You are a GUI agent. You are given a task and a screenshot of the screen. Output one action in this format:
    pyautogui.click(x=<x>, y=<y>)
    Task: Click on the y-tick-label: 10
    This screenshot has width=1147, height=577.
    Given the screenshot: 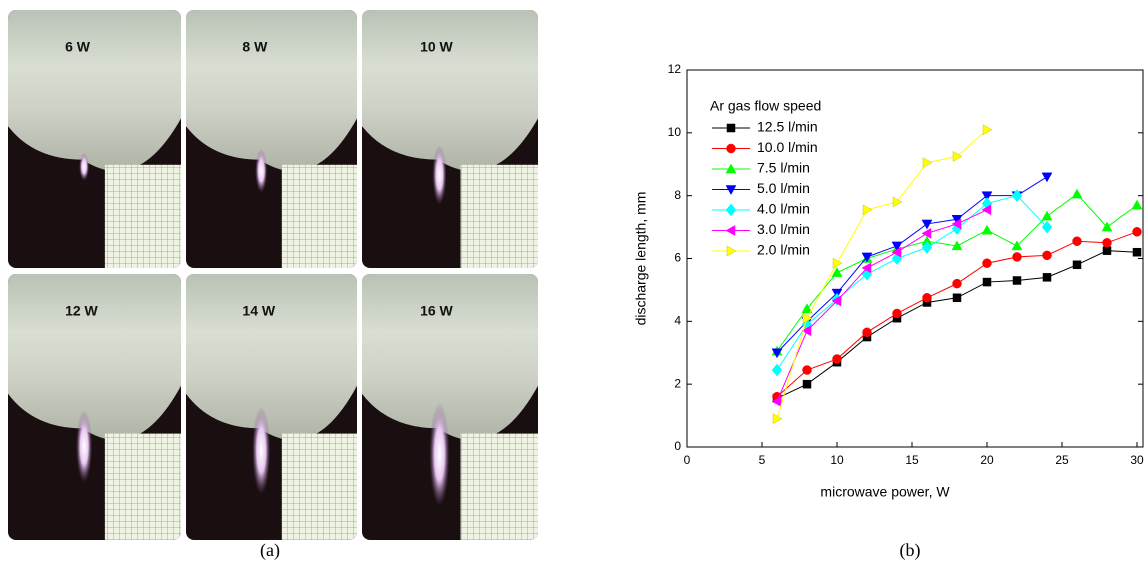 What is the action you would take?
    pyautogui.click(x=675, y=132)
    